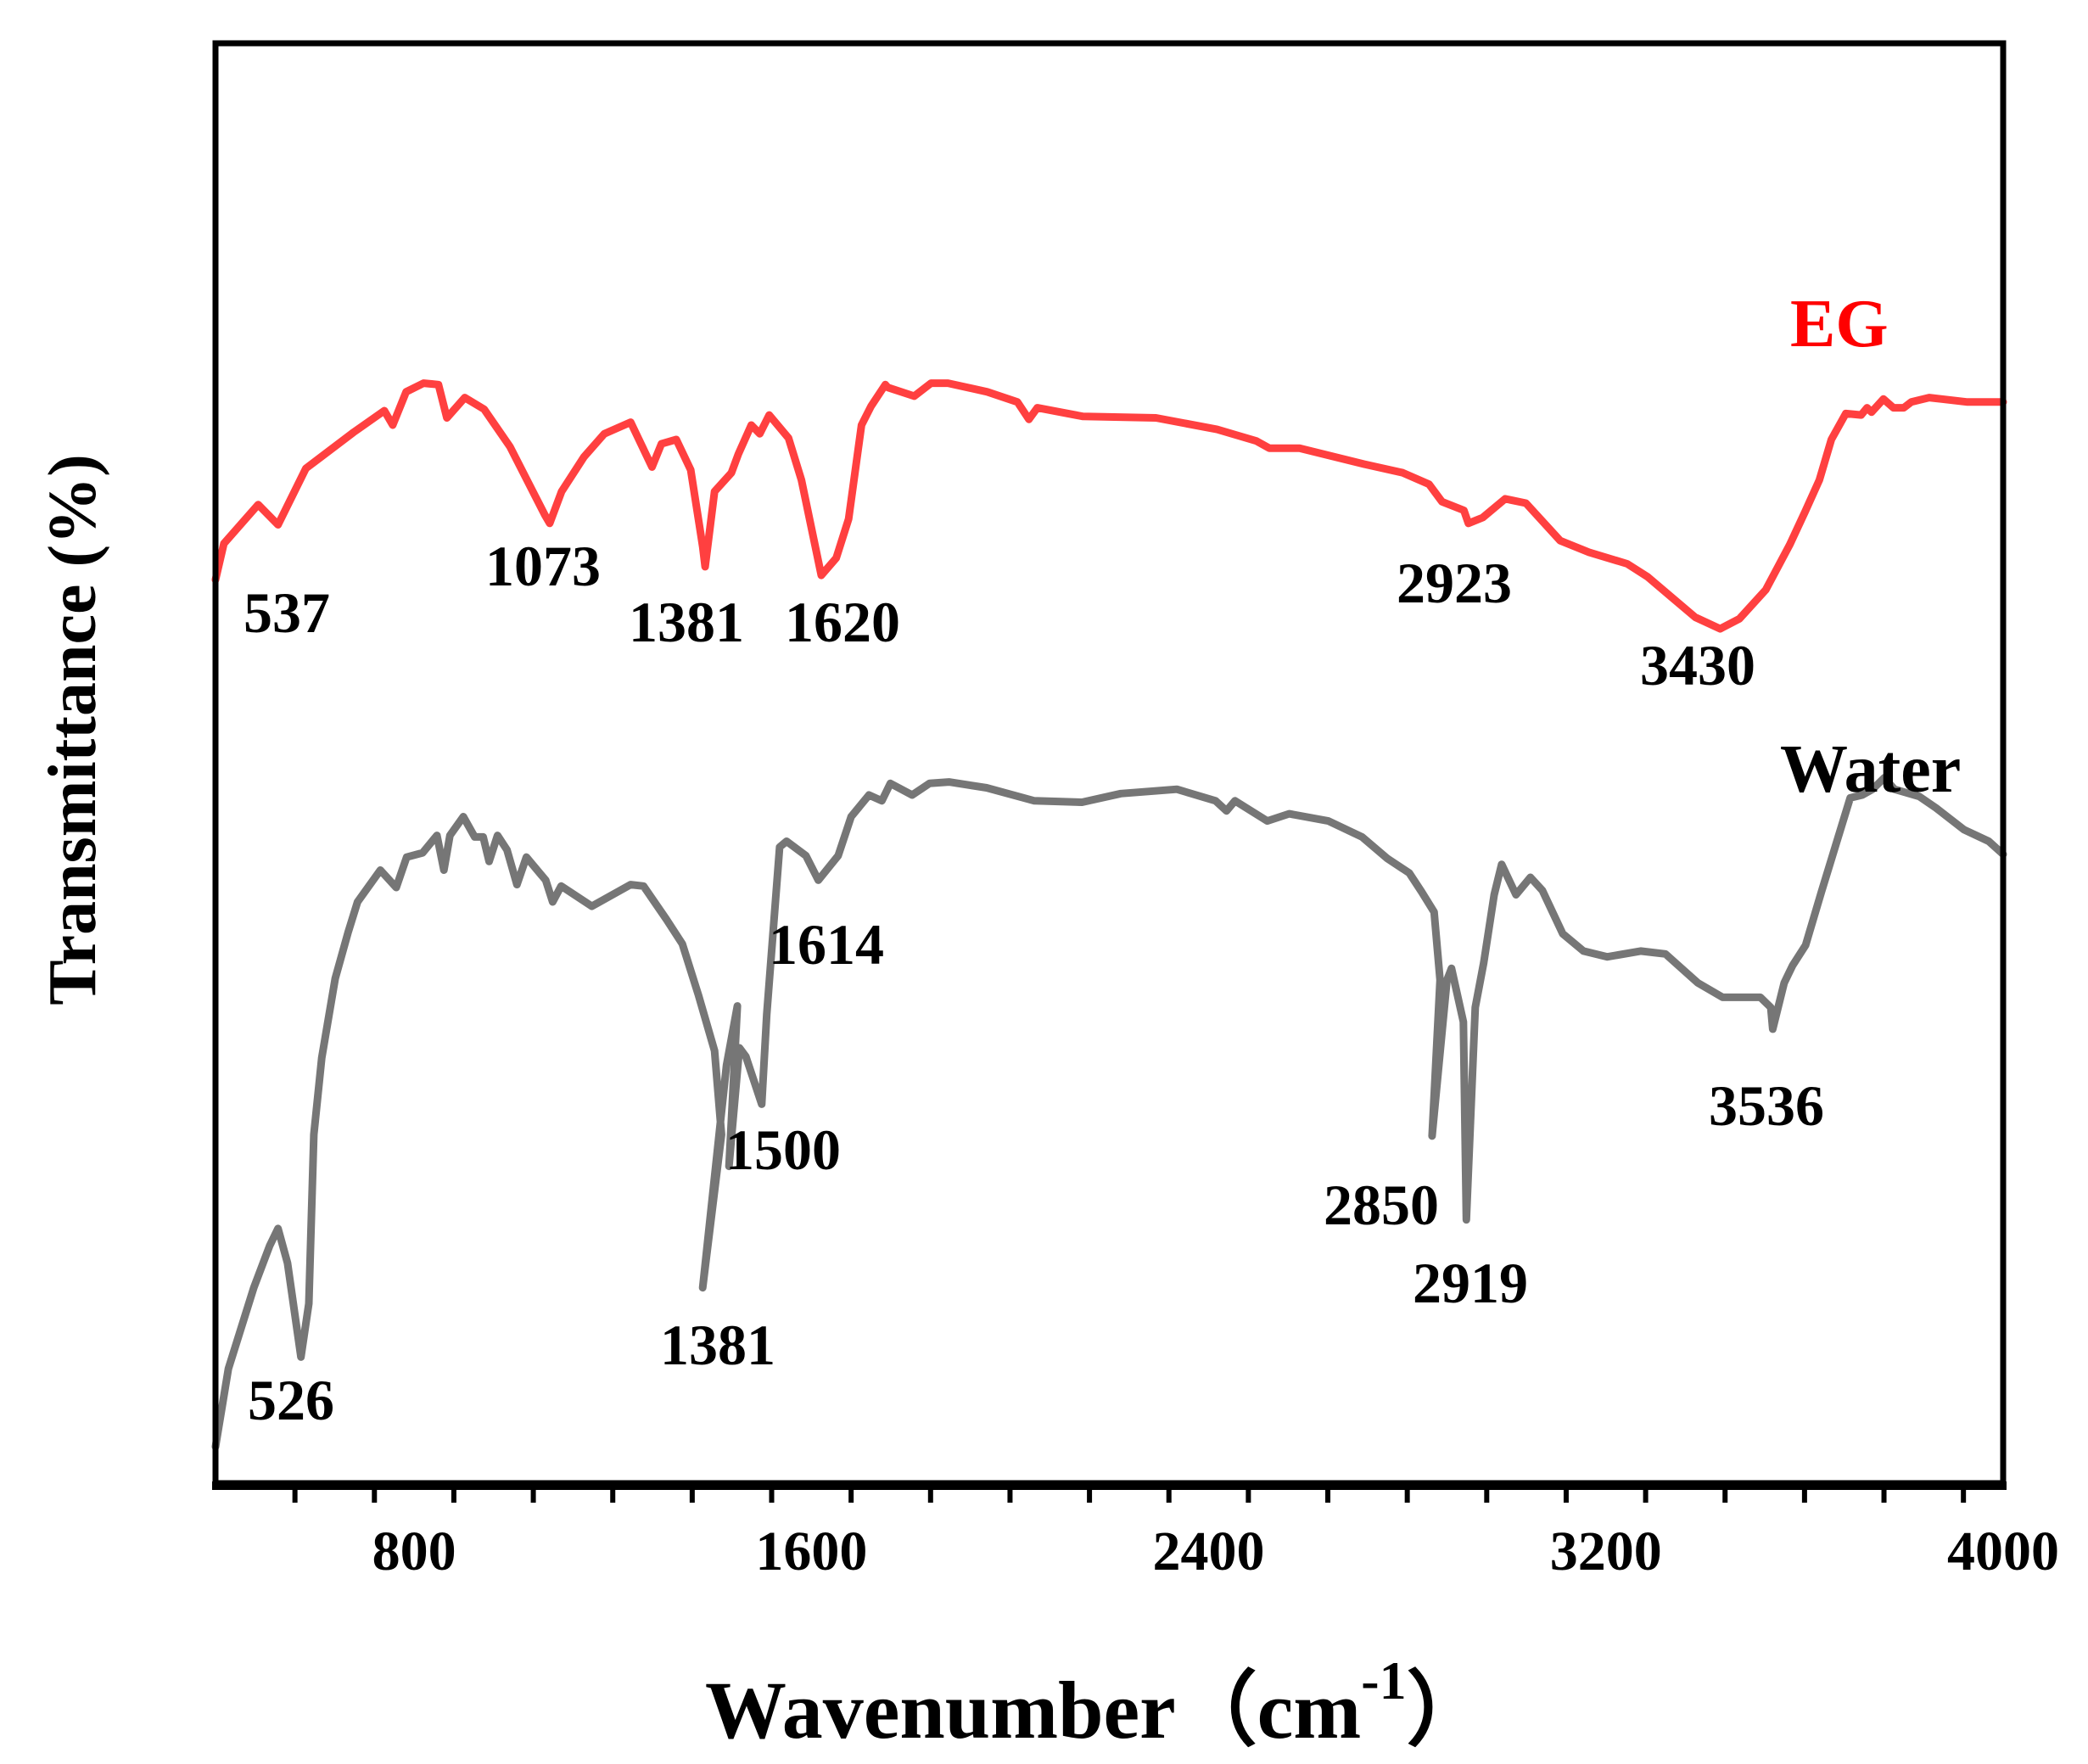 This screenshot has height=1764, width=2088. Describe the element at coordinates (783, 1149) in the screenshot. I see `peak-label: 1500` at that location.